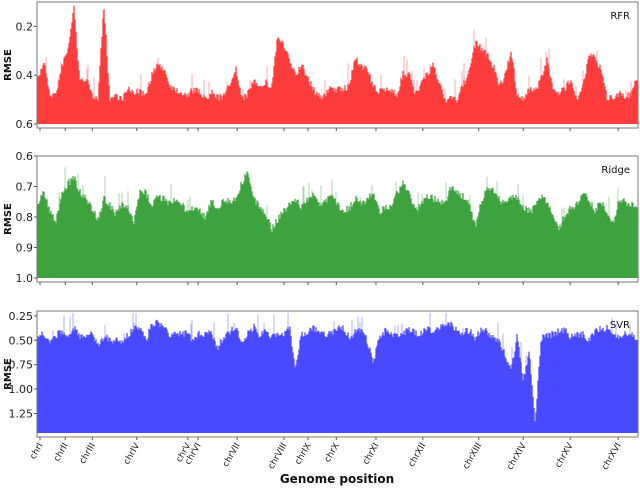  Describe the element at coordinates (517, 456) in the screenshot. I see `x-tick-label-chrxiv: chrXIV` at that location.